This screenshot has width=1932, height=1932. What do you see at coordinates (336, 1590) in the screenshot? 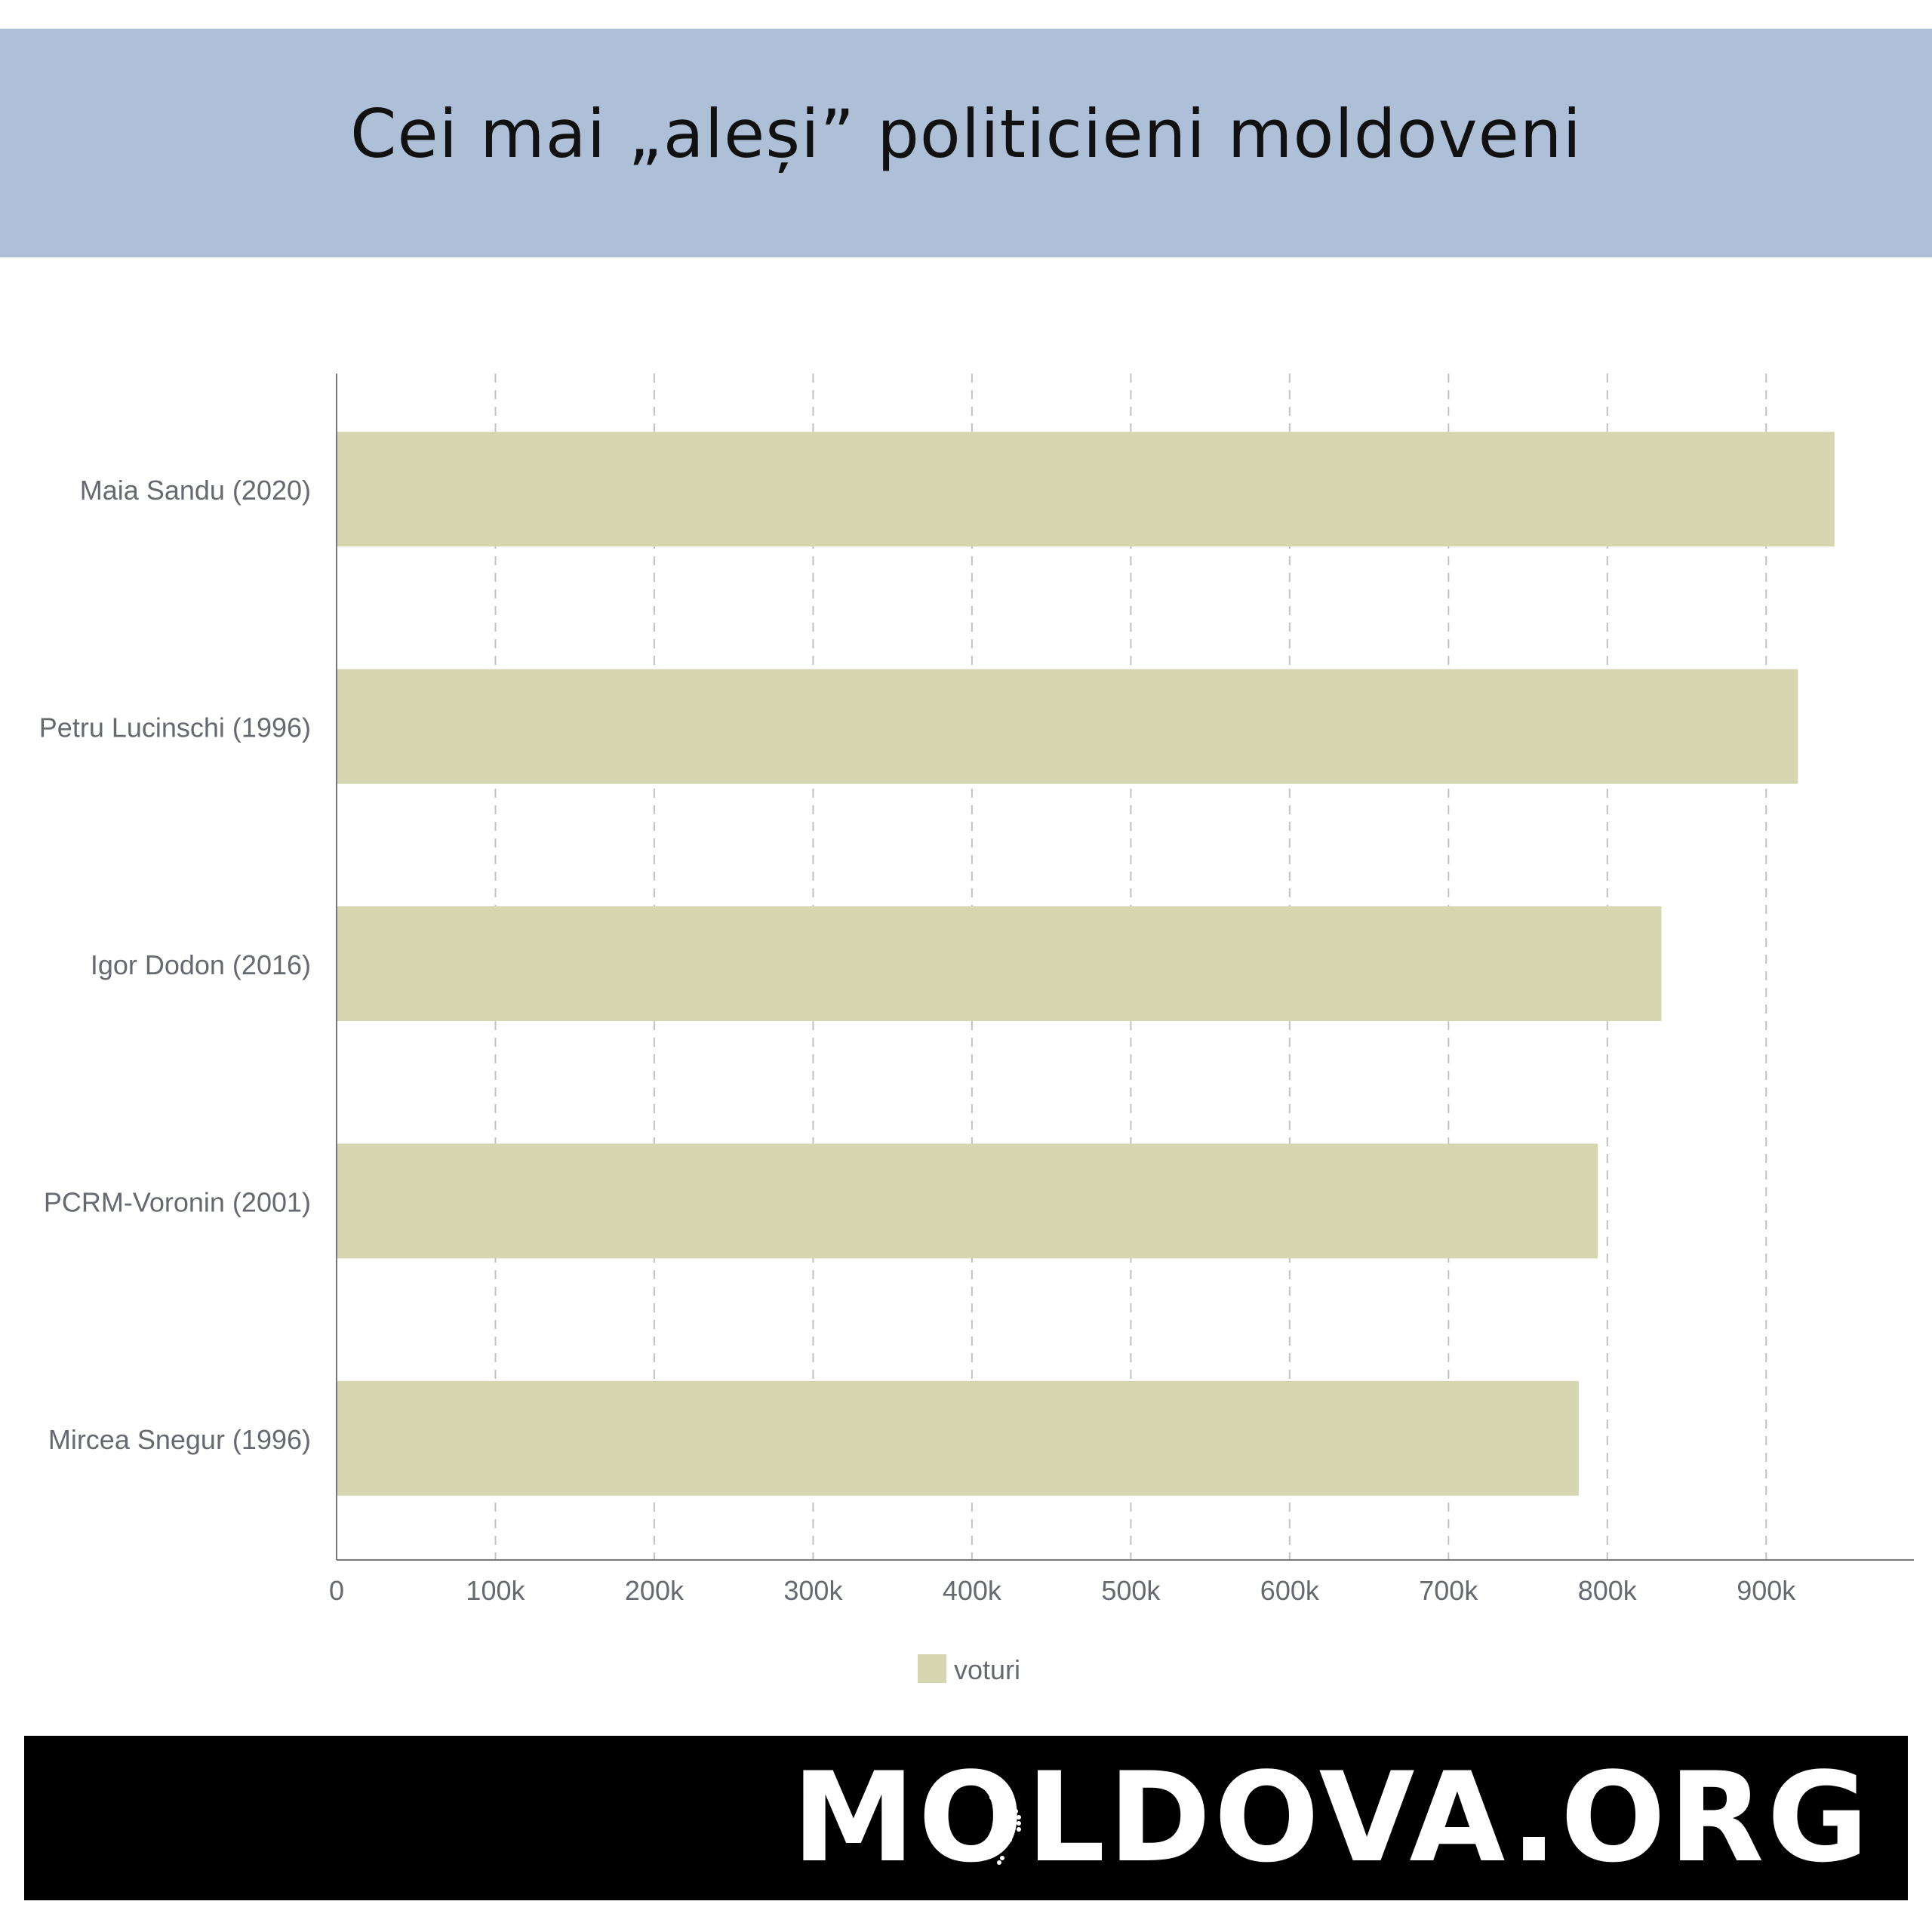
I see `x-tick-label: 0` at bounding box center [336, 1590].